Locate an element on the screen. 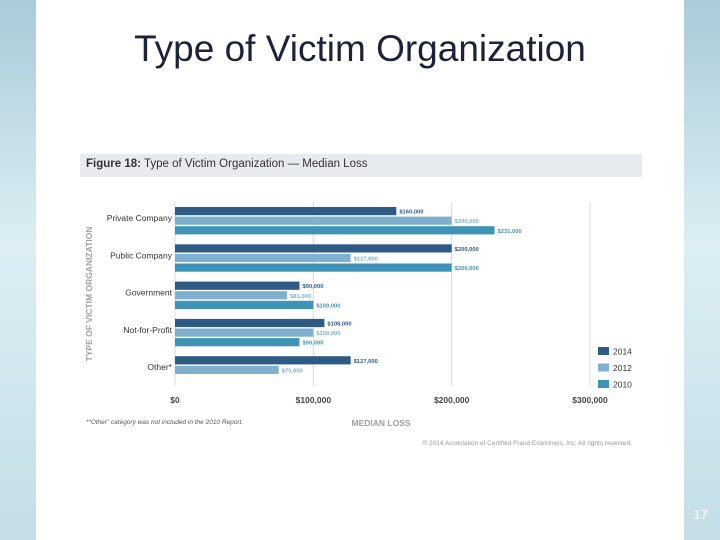 The image size is (720, 540). legend-label: 2012 is located at coordinates (622, 368).